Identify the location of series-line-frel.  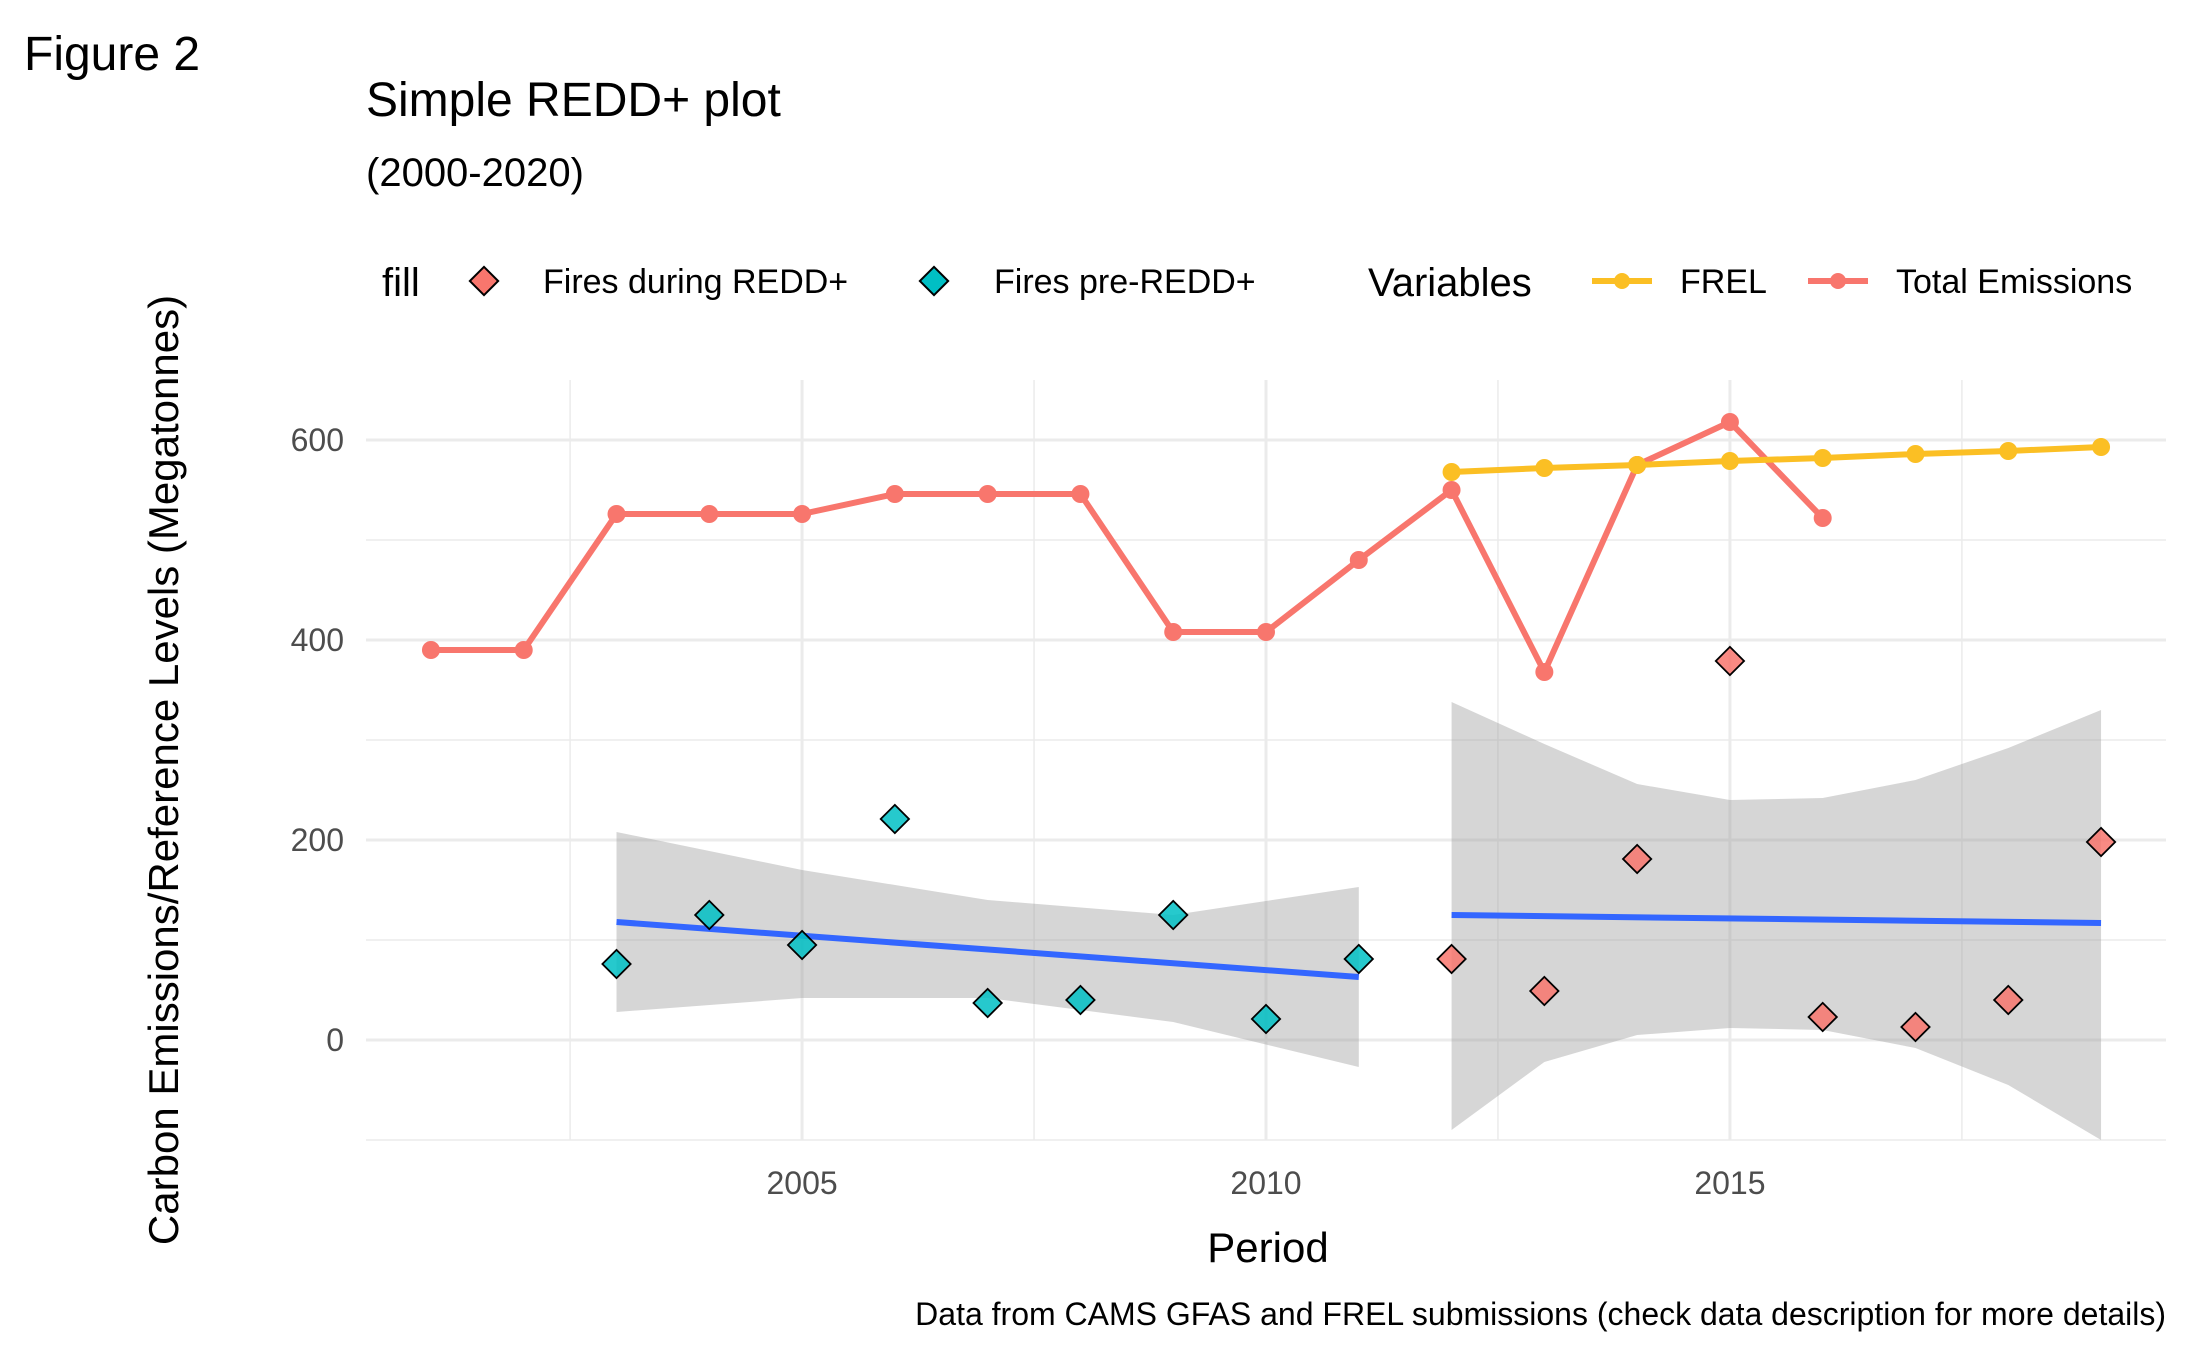
(1776, 459).